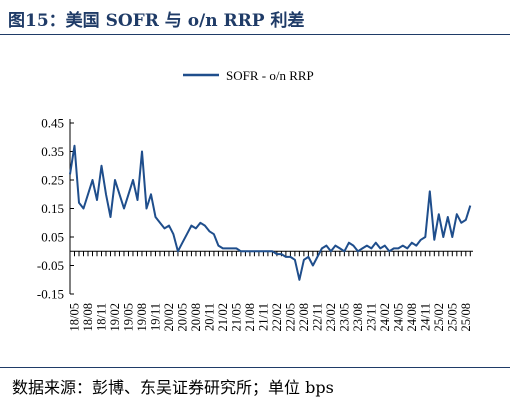 This screenshot has width=510, height=404. I want to click on legend-label: SOFR - o/n RRP, so click(270, 75).